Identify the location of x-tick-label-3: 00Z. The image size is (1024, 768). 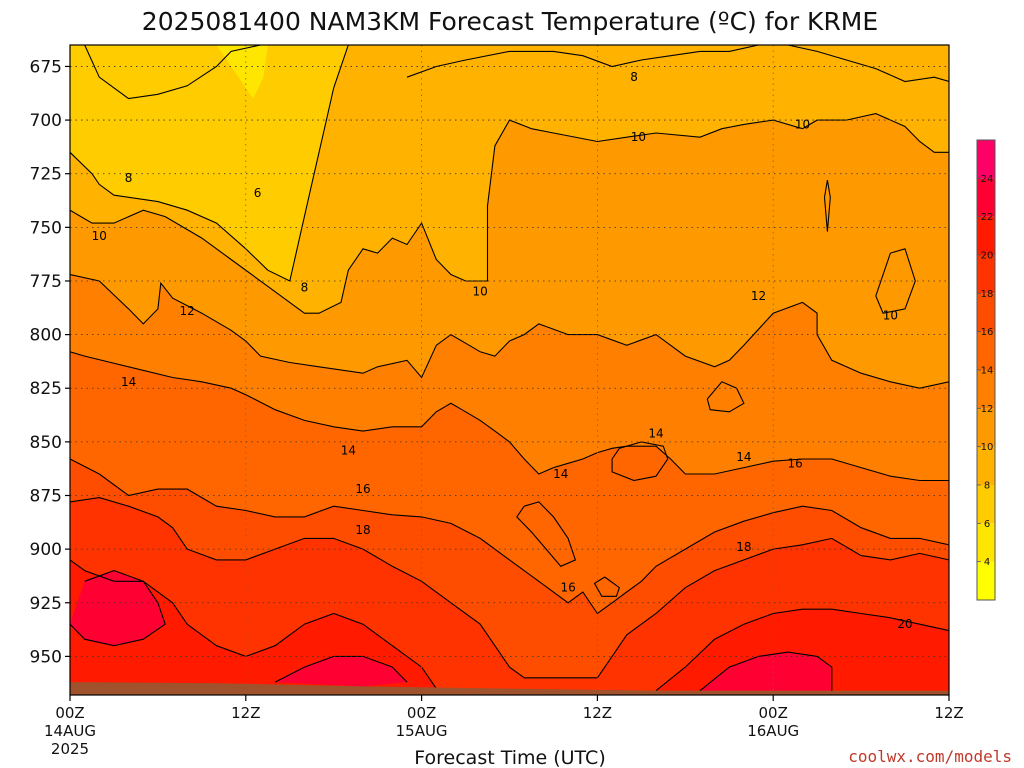
(421, 713).